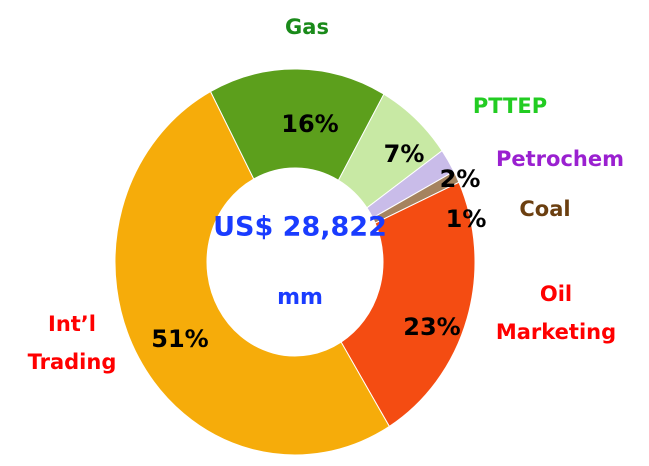  Describe the element at coordinates (556, 332) in the screenshot. I see `label-line: Marketing` at that location.